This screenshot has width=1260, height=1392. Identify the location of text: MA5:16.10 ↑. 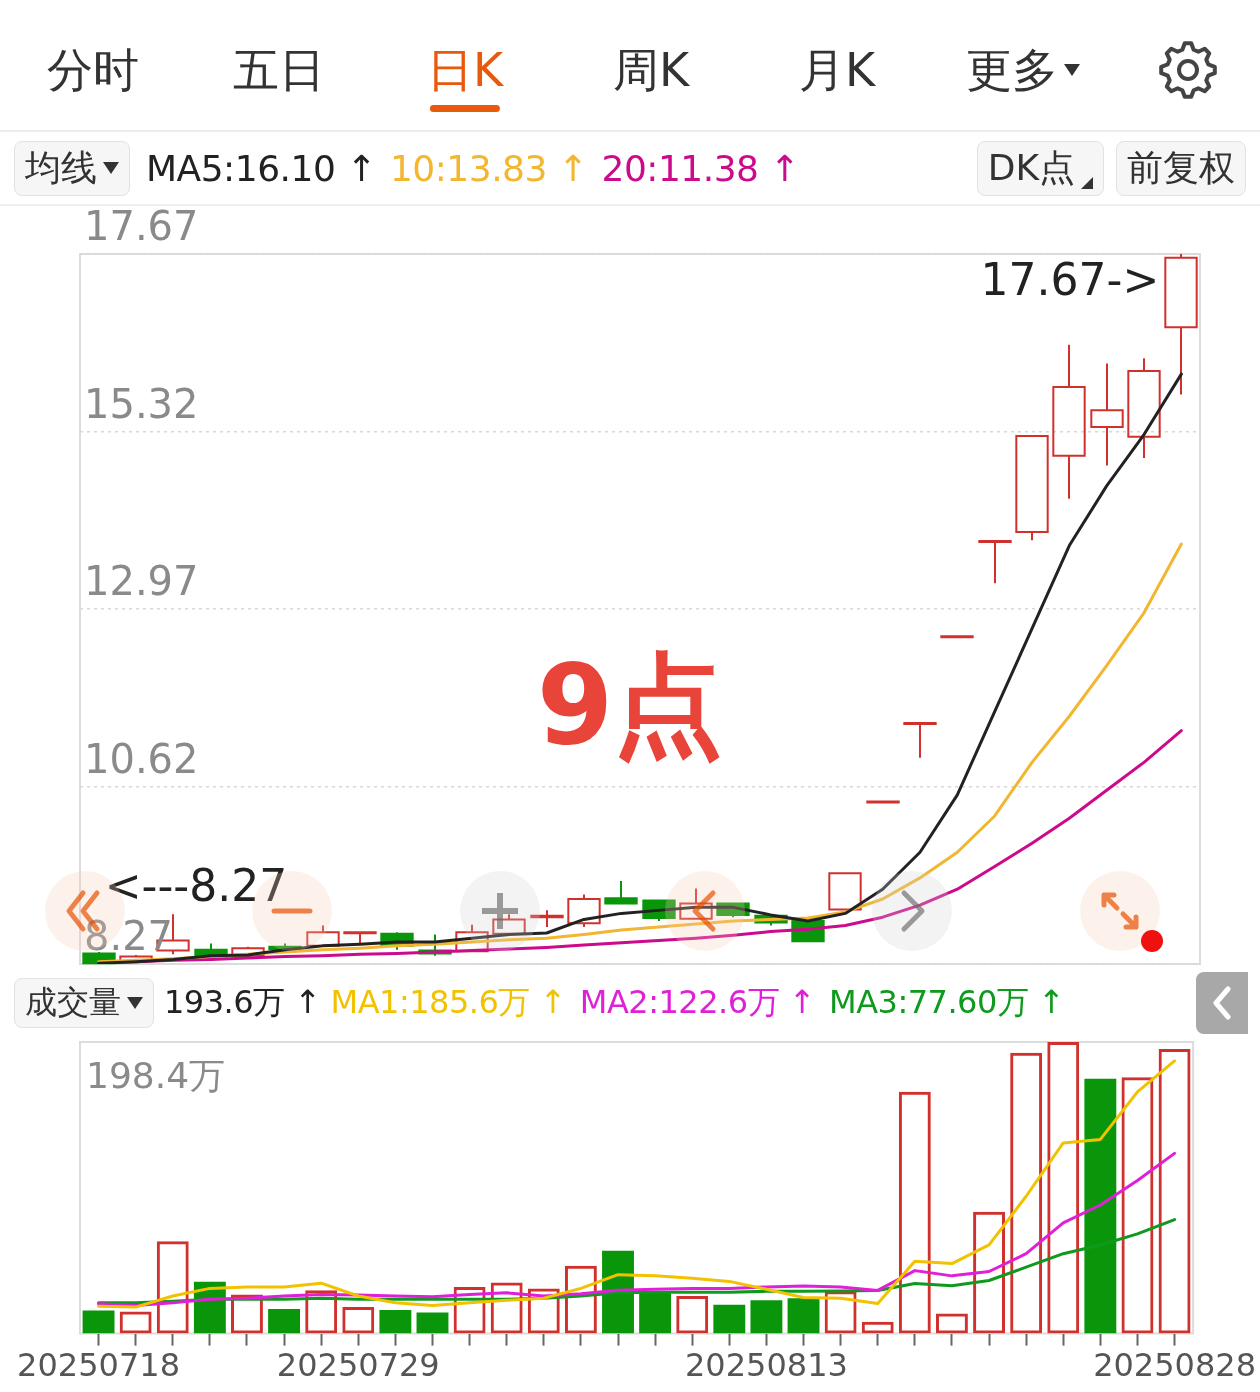
(261, 168).